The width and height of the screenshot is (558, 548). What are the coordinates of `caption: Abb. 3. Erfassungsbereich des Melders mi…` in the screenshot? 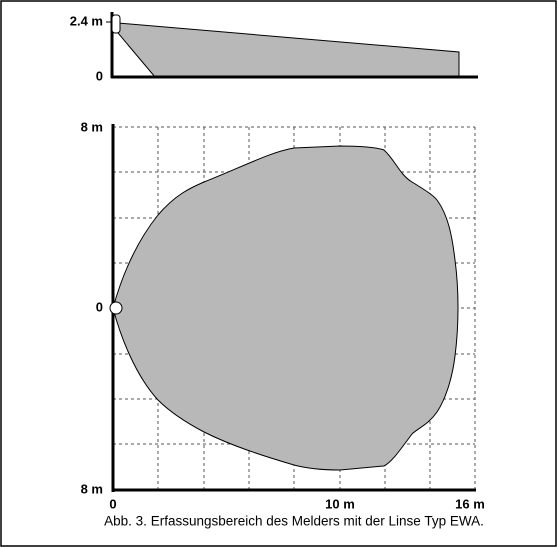 It's located at (294, 521).